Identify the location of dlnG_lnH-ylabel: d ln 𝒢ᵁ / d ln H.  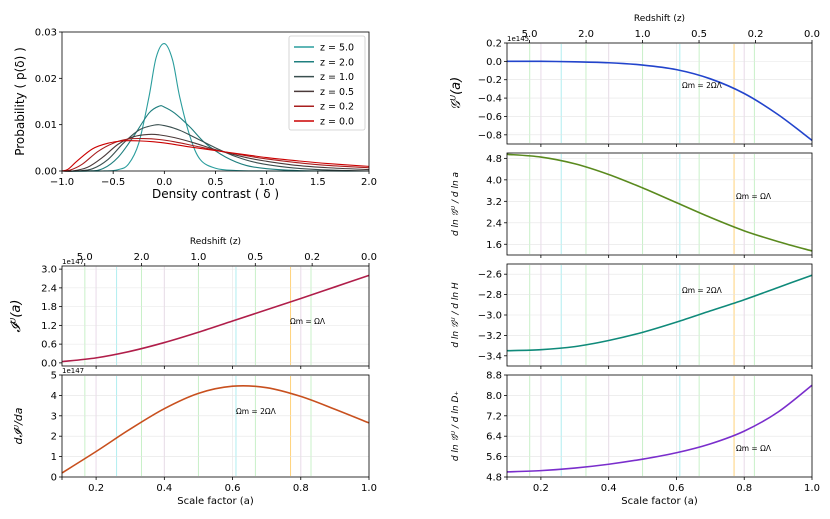
(456, 315).